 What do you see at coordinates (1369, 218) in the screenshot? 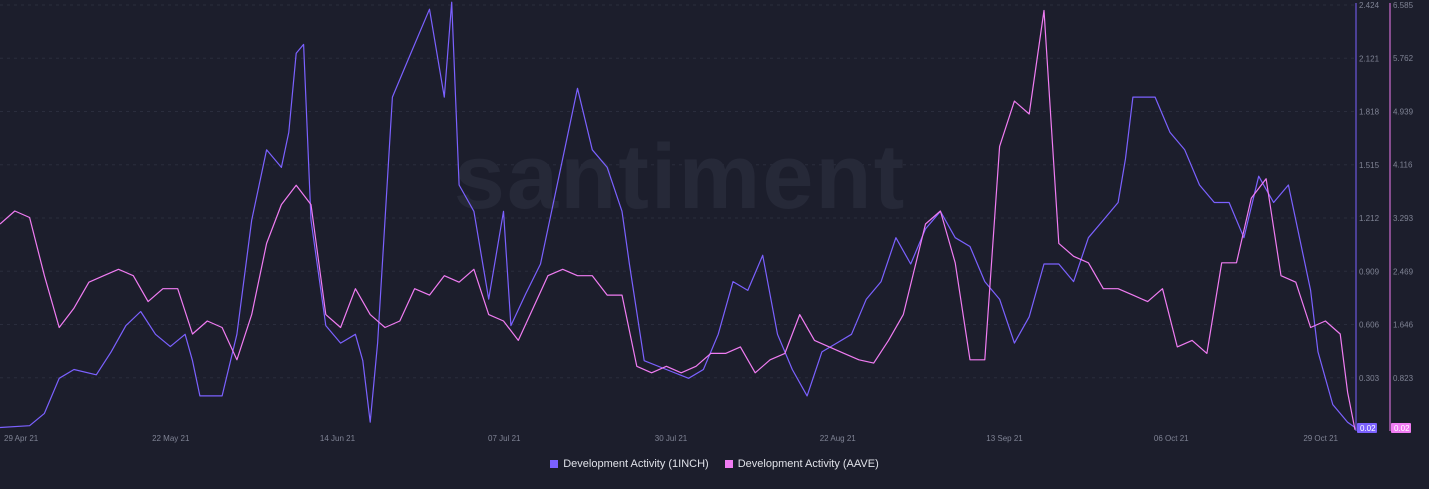
I see `y-tick-label-1inch: 1.212` at bounding box center [1369, 218].